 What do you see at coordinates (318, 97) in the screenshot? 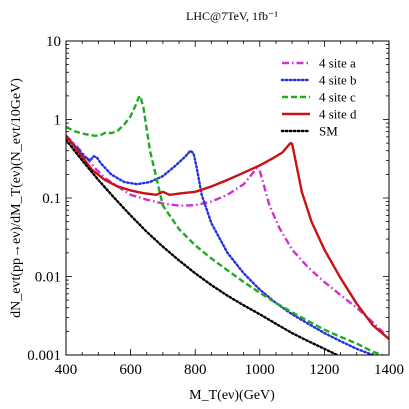
I see `legend: 4 site a 4 site b 4 site c 4 site d SM` at bounding box center [318, 97].